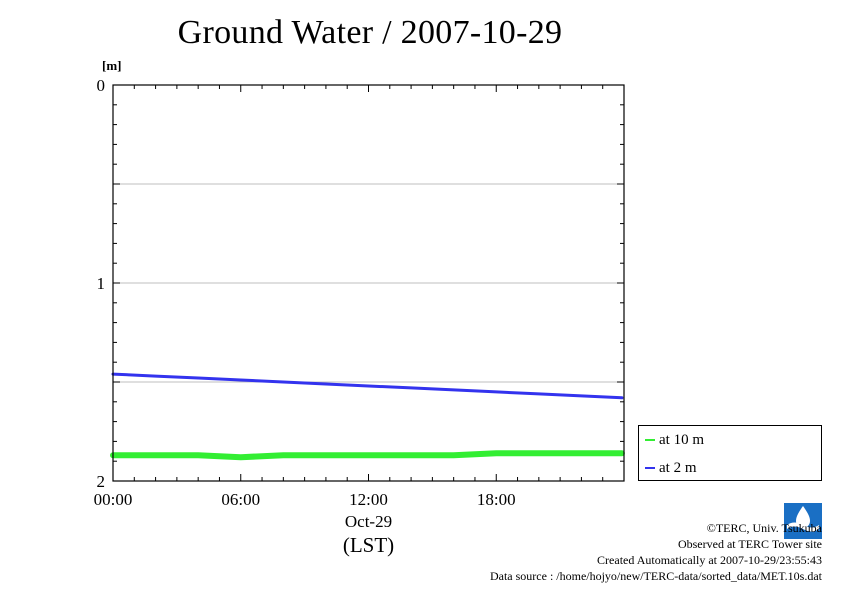 The height and width of the screenshot is (595, 842). Describe the element at coordinates (496, 499) in the screenshot. I see `x-tick-label: 18:00` at that location.